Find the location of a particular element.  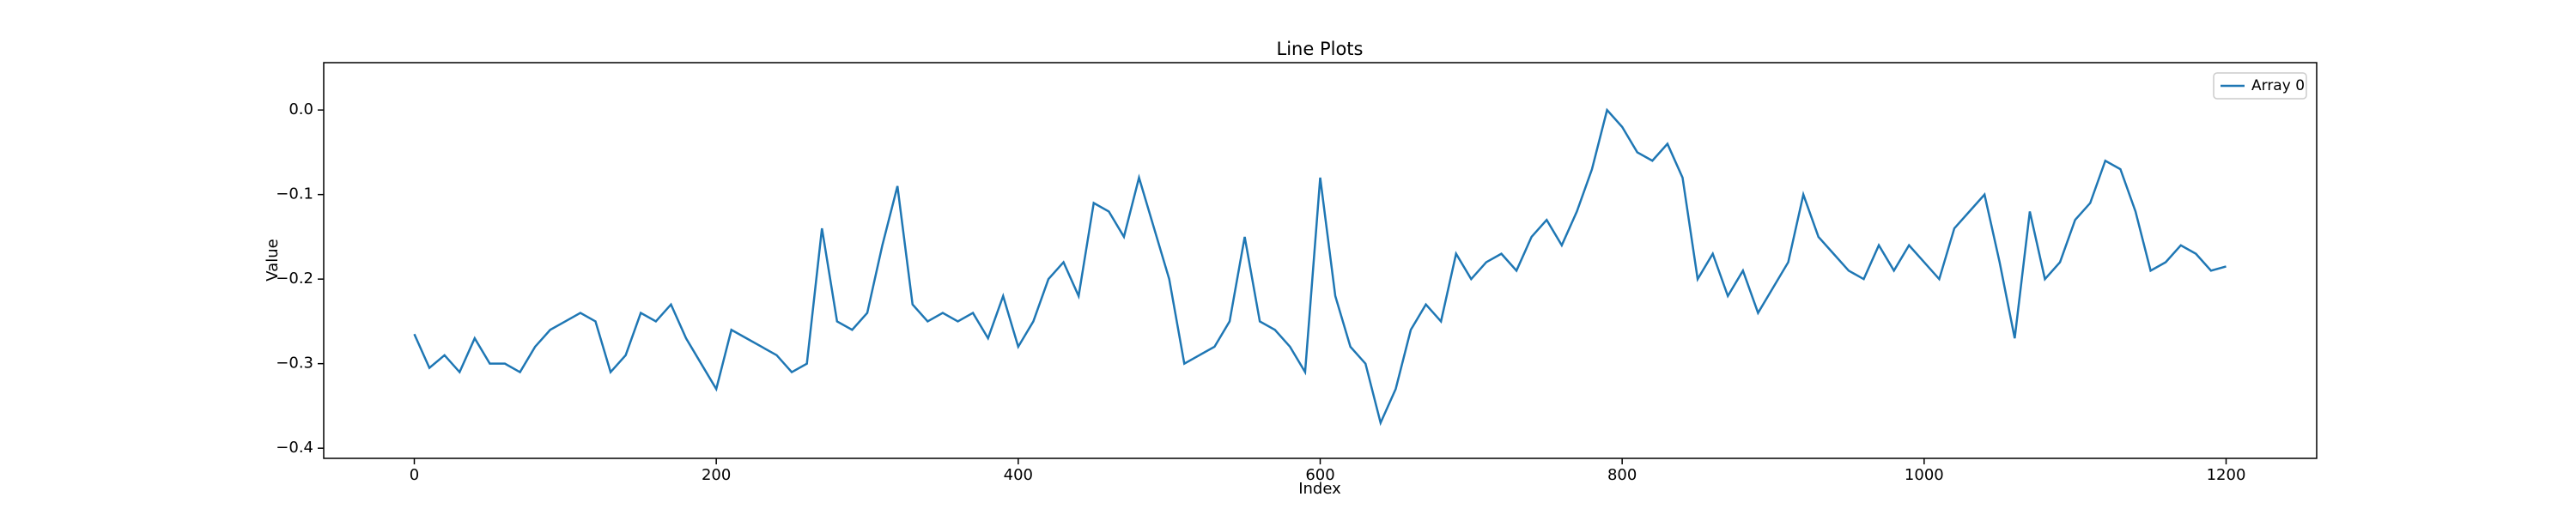

x-tick-label: 600 is located at coordinates (1319, 475).